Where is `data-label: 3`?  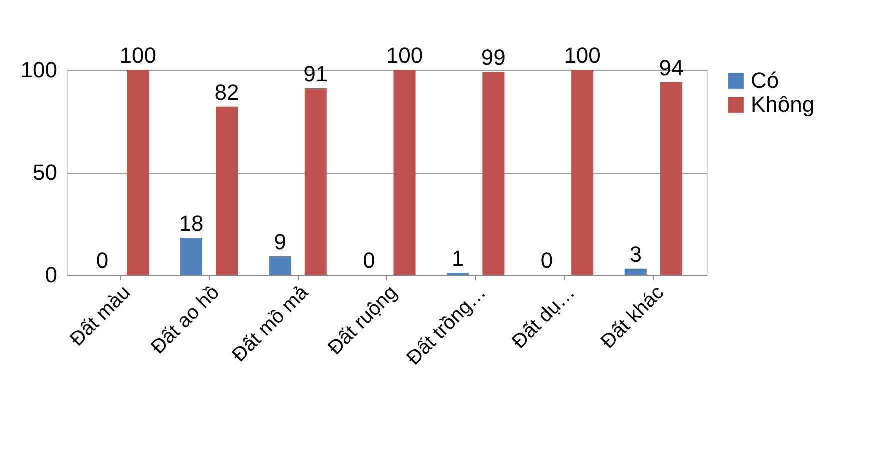
data-label: 3 is located at coordinates (636, 254).